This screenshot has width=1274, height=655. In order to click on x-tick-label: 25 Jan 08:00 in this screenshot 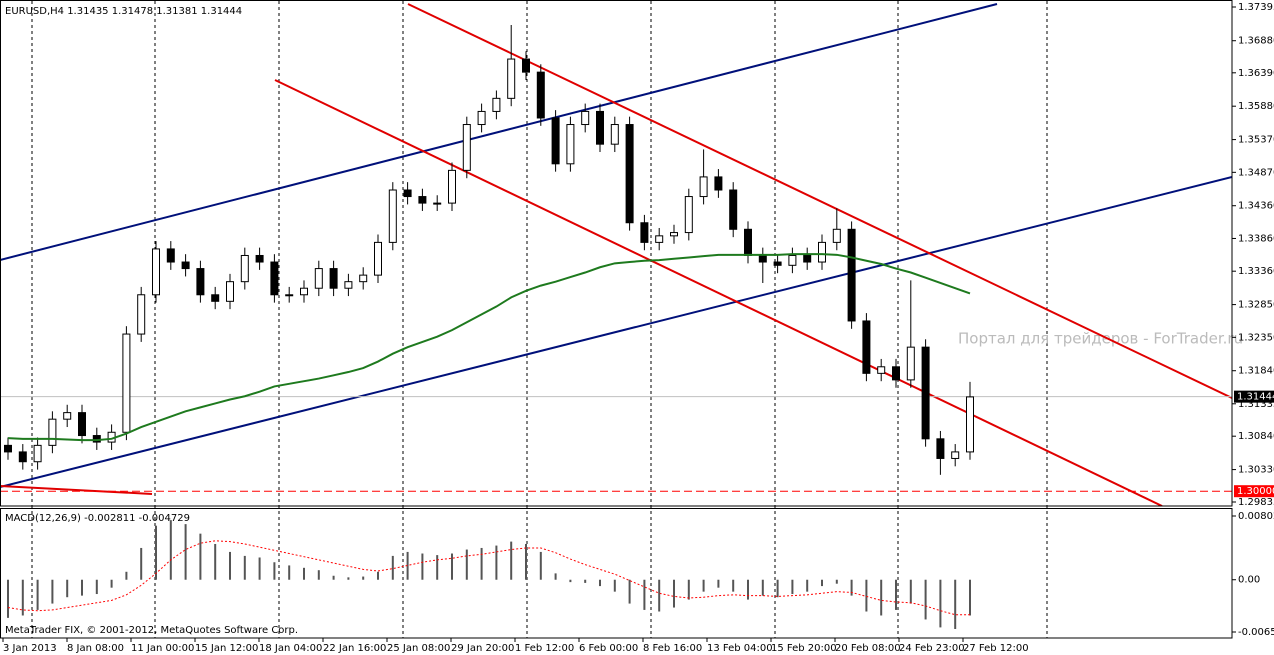, I will do `click(418, 648)`.